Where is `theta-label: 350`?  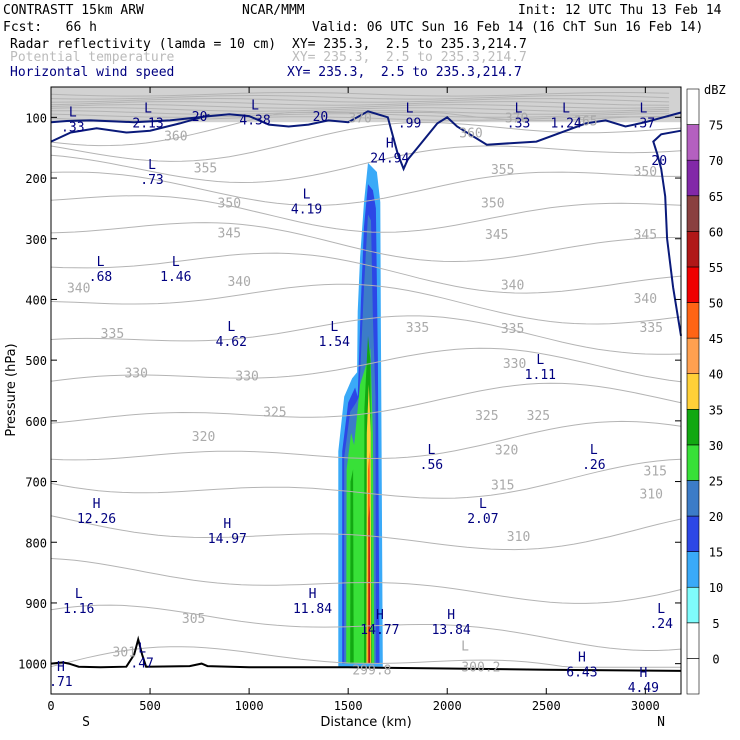 theta-label: 350 is located at coordinates (645, 172).